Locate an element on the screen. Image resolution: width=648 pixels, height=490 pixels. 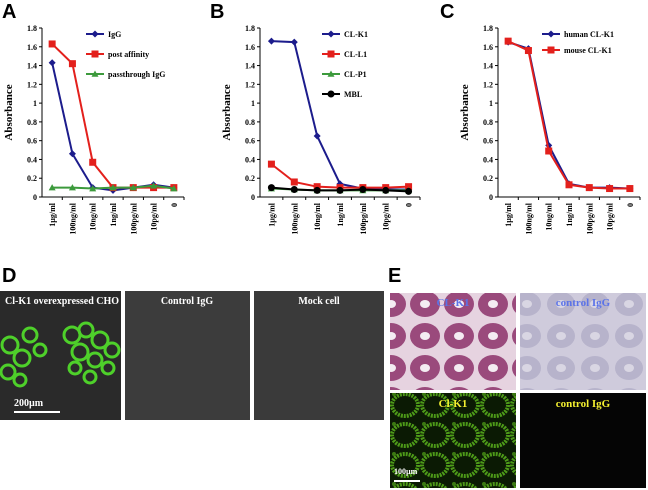
panel-label: D is located at coordinates (9, 276).